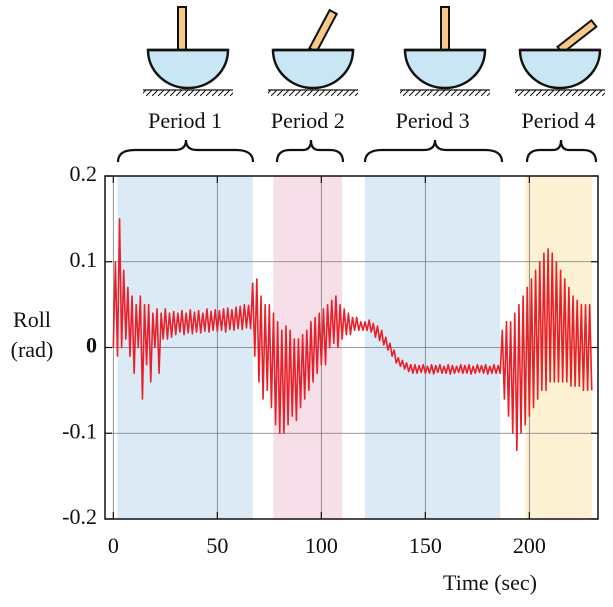 This screenshot has width=613, height=607. I want to click on x-tick-label: 150, so click(425, 545).